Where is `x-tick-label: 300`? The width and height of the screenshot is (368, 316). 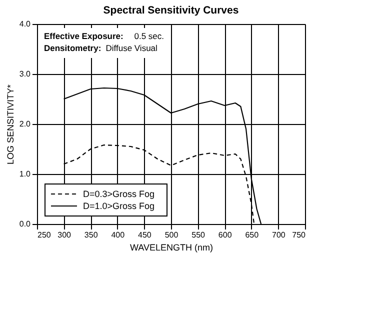
x-tick-label: 300 is located at coordinates (65, 235).